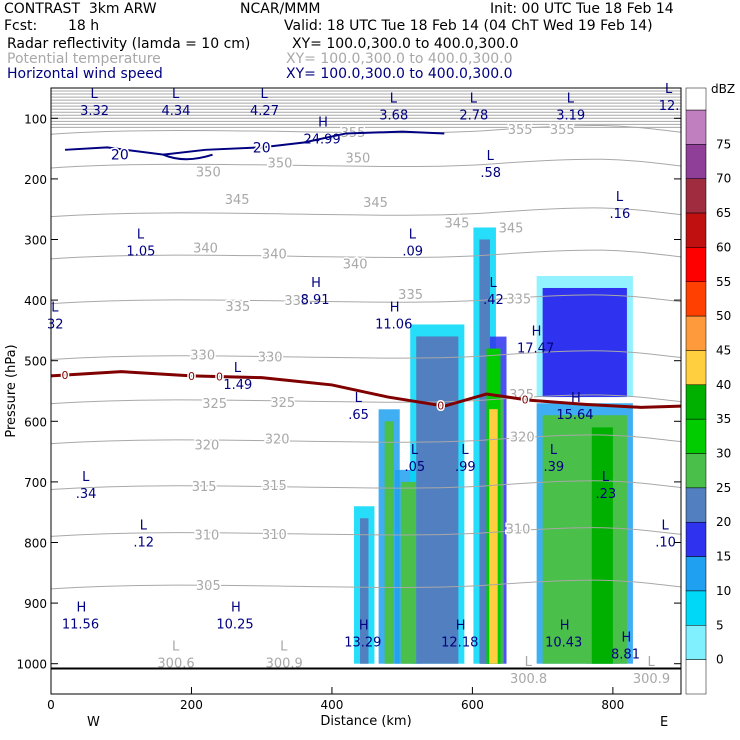 The height and width of the screenshot is (740, 740). Describe the element at coordinates (563, 642) in the screenshot. I see `wind-extremum-value: 10.43` at that location.